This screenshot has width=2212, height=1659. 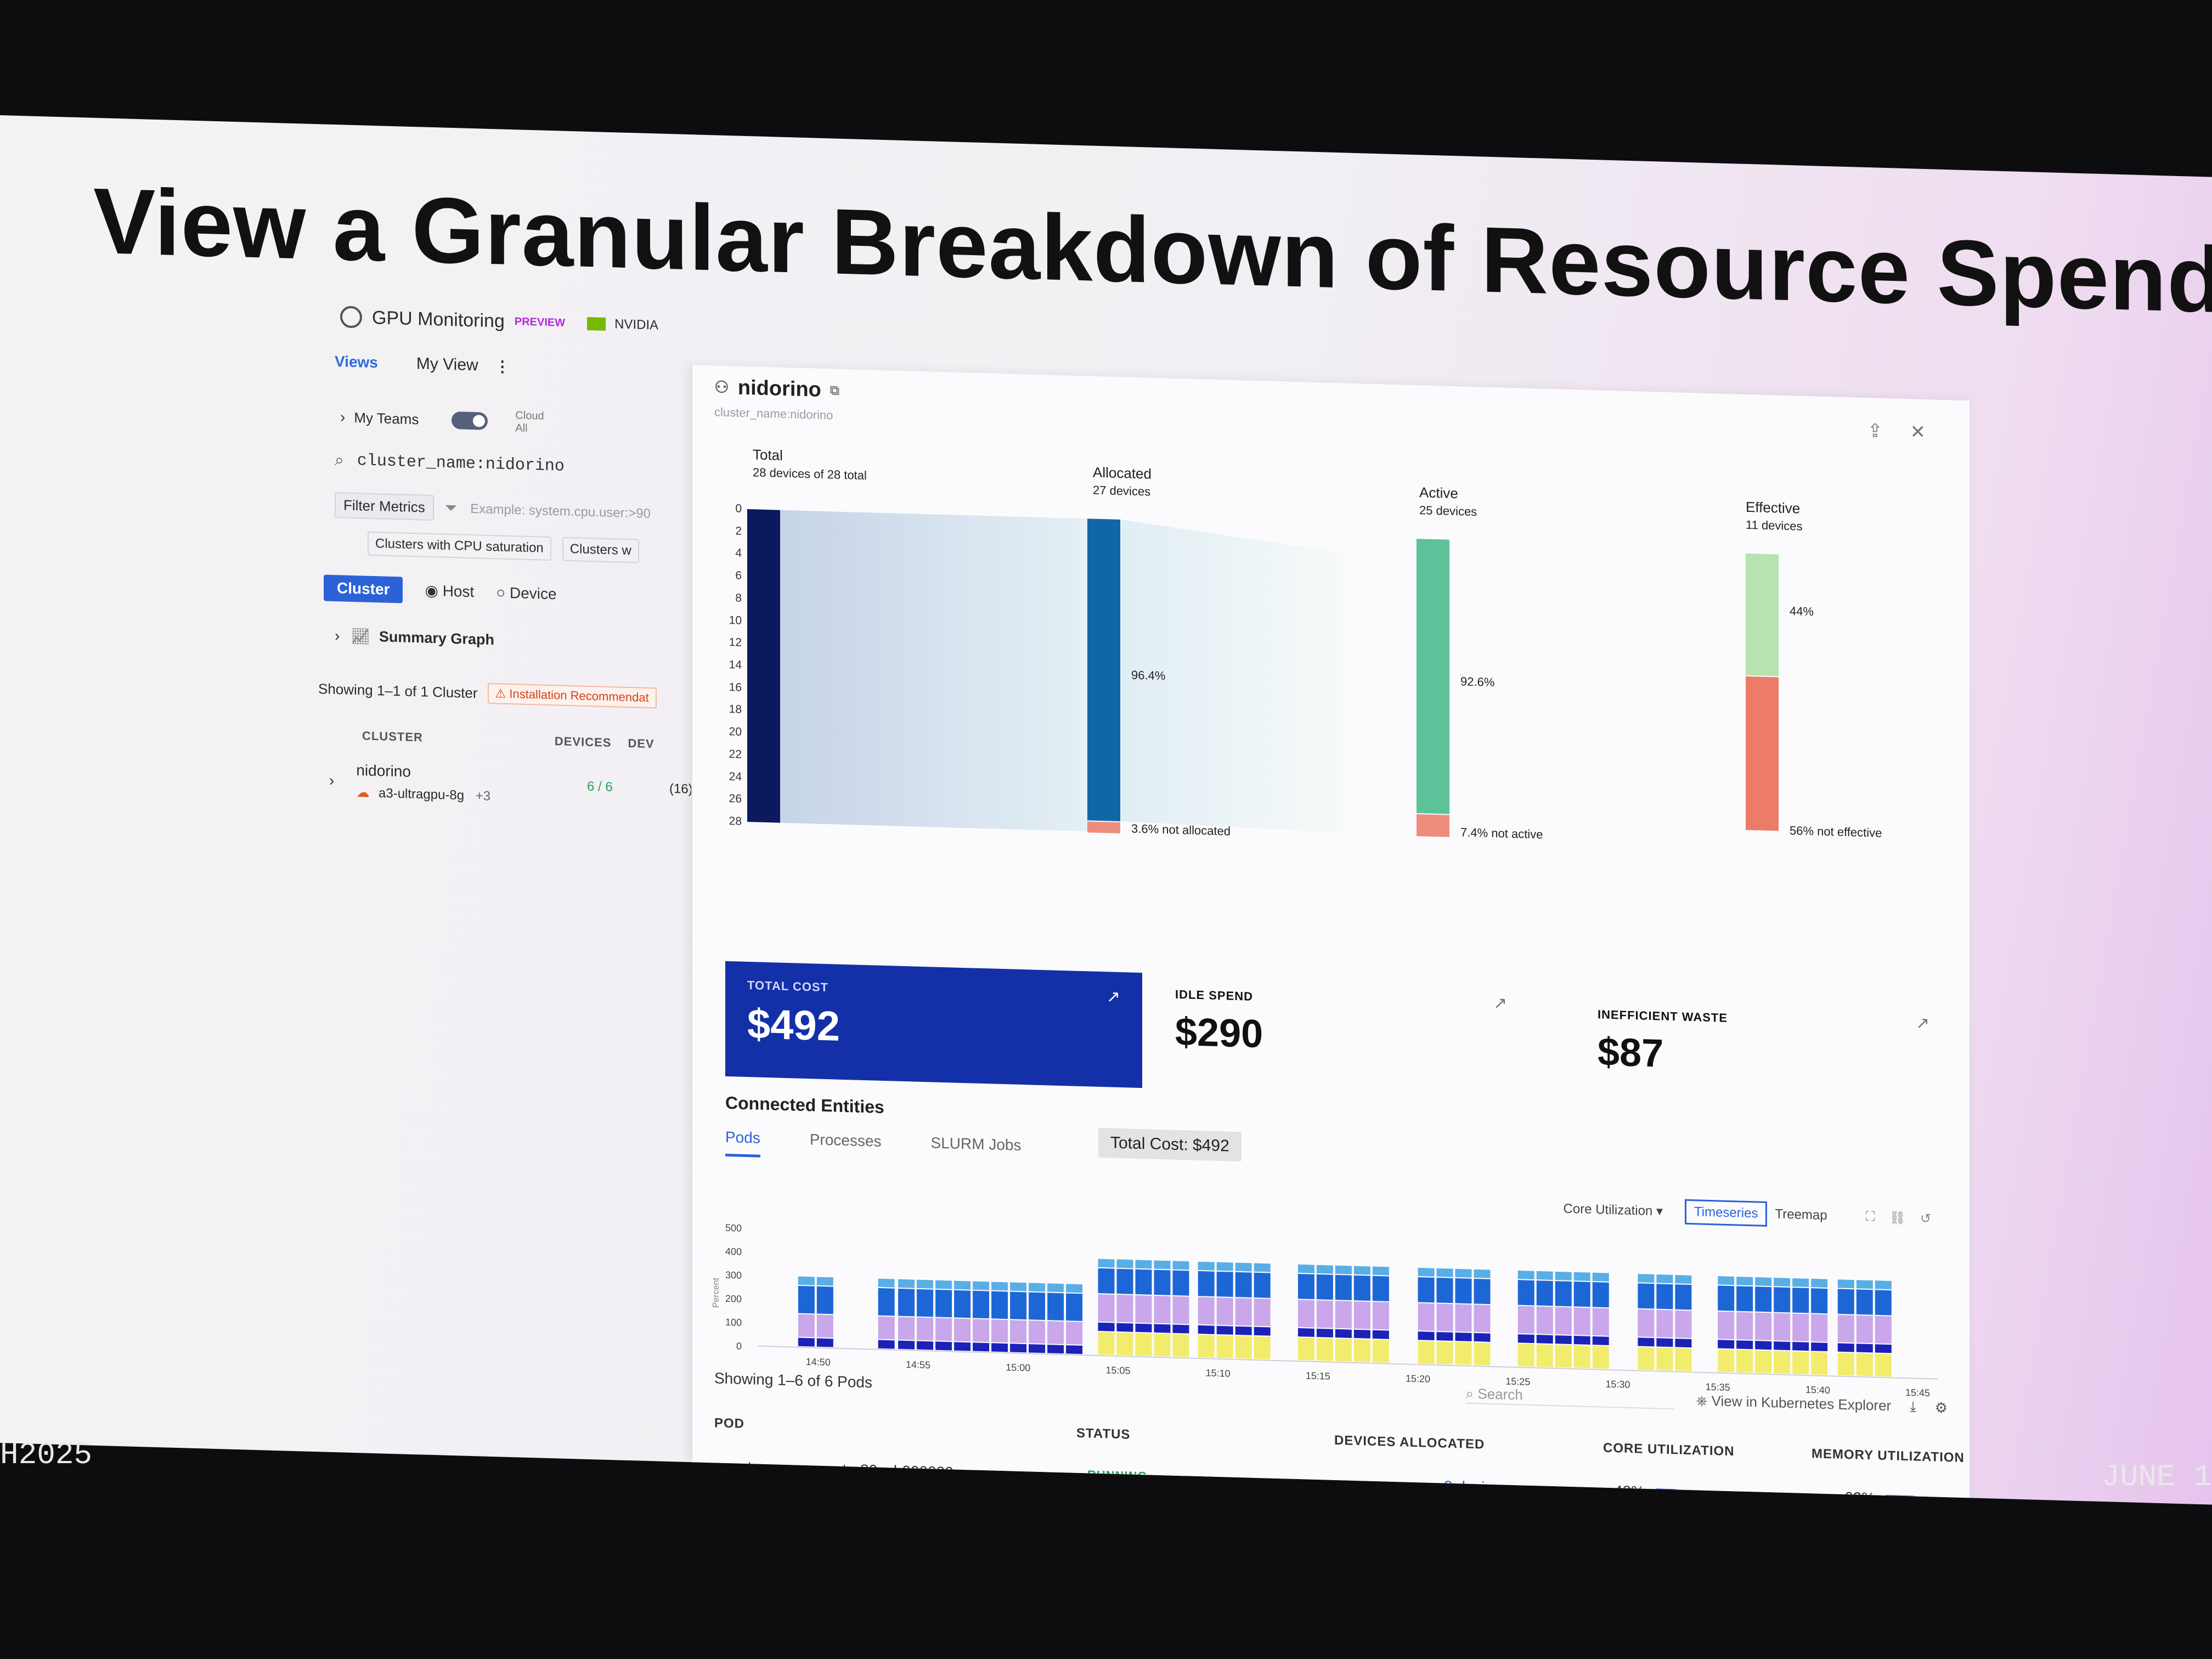 I want to click on timeseries-button: Timeseries, so click(x=1726, y=1213).